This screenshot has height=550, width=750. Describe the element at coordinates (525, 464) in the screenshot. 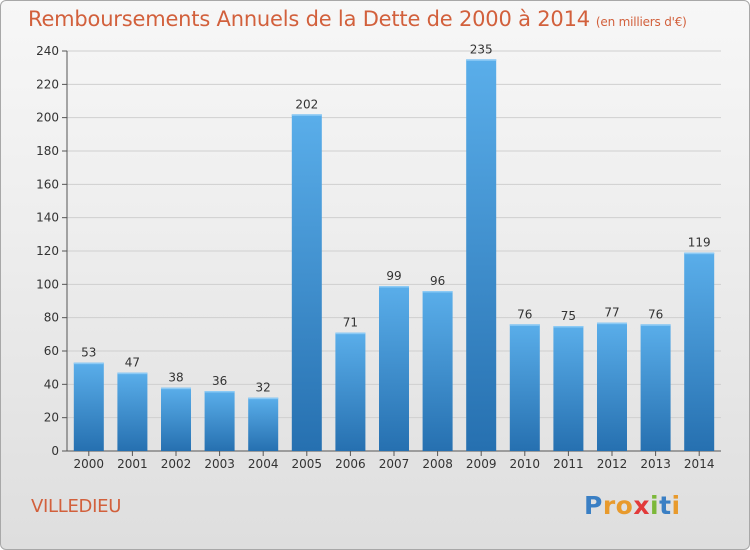

I see `x-tick-label: 2010` at that location.